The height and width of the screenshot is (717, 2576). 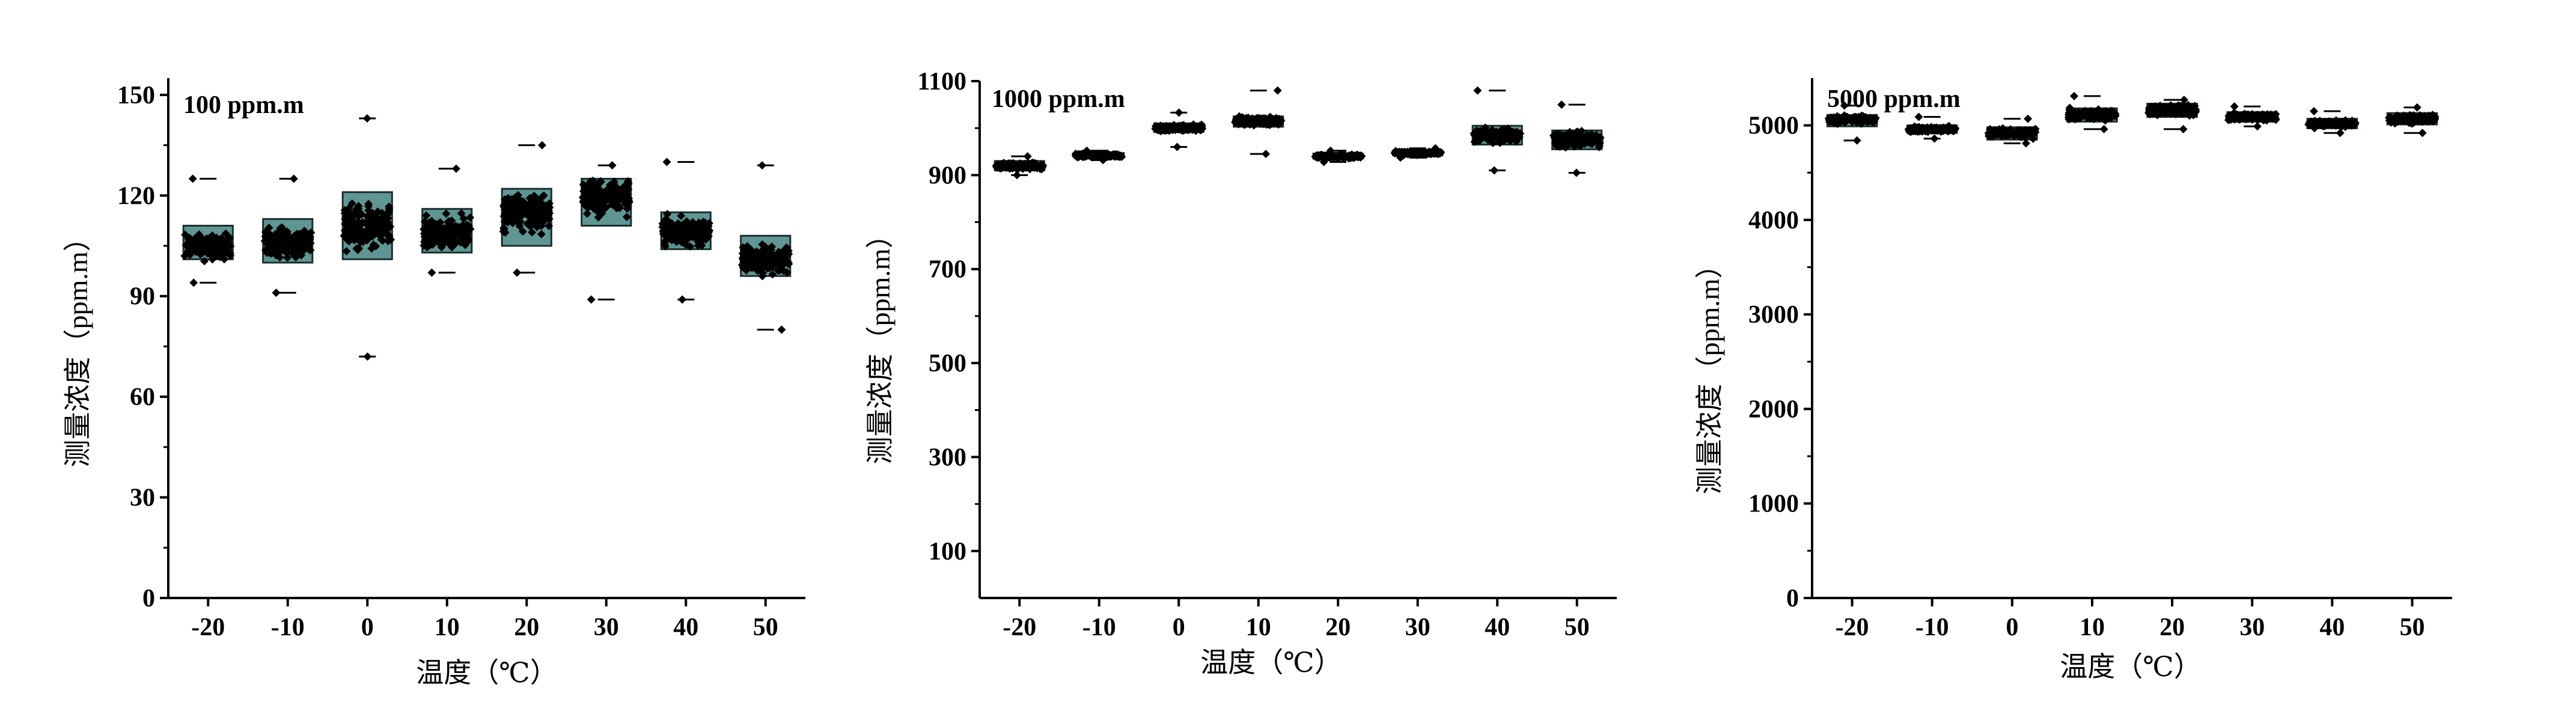 I want to click on x-axis-title: 温度（℃）, so click(x=486, y=673).